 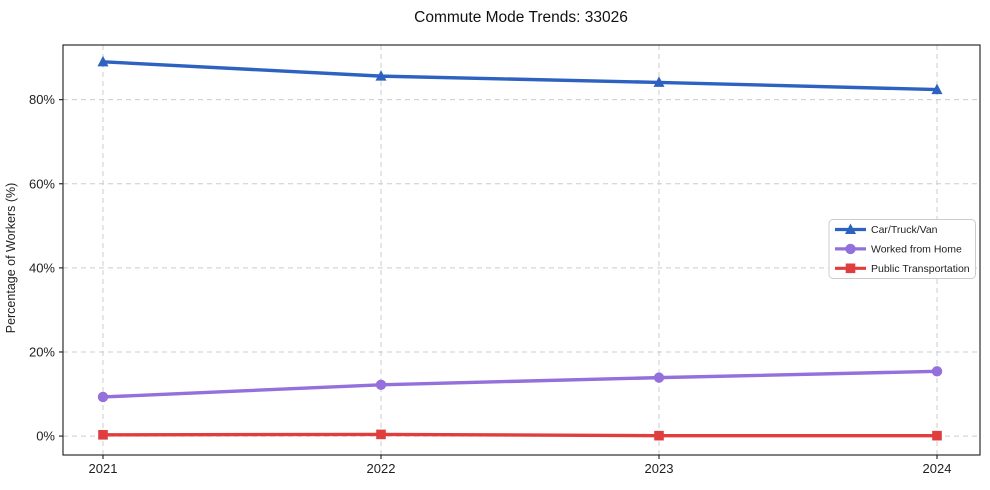 What do you see at coordinates (850, 249) in the screenshot?
I see `legend-marker-worked-from-home` at bounding box center [850, 249].